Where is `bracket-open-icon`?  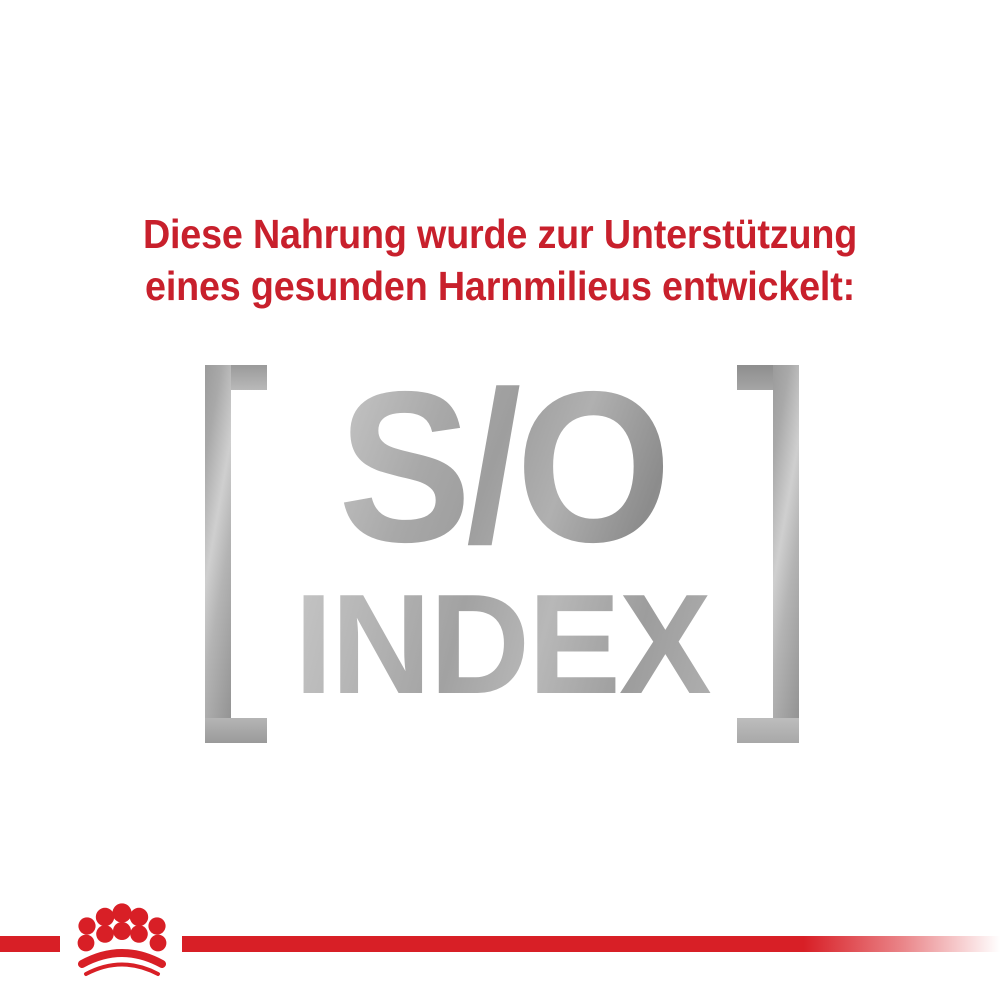
bracket-open-icon is located at coordinates (247, 554).